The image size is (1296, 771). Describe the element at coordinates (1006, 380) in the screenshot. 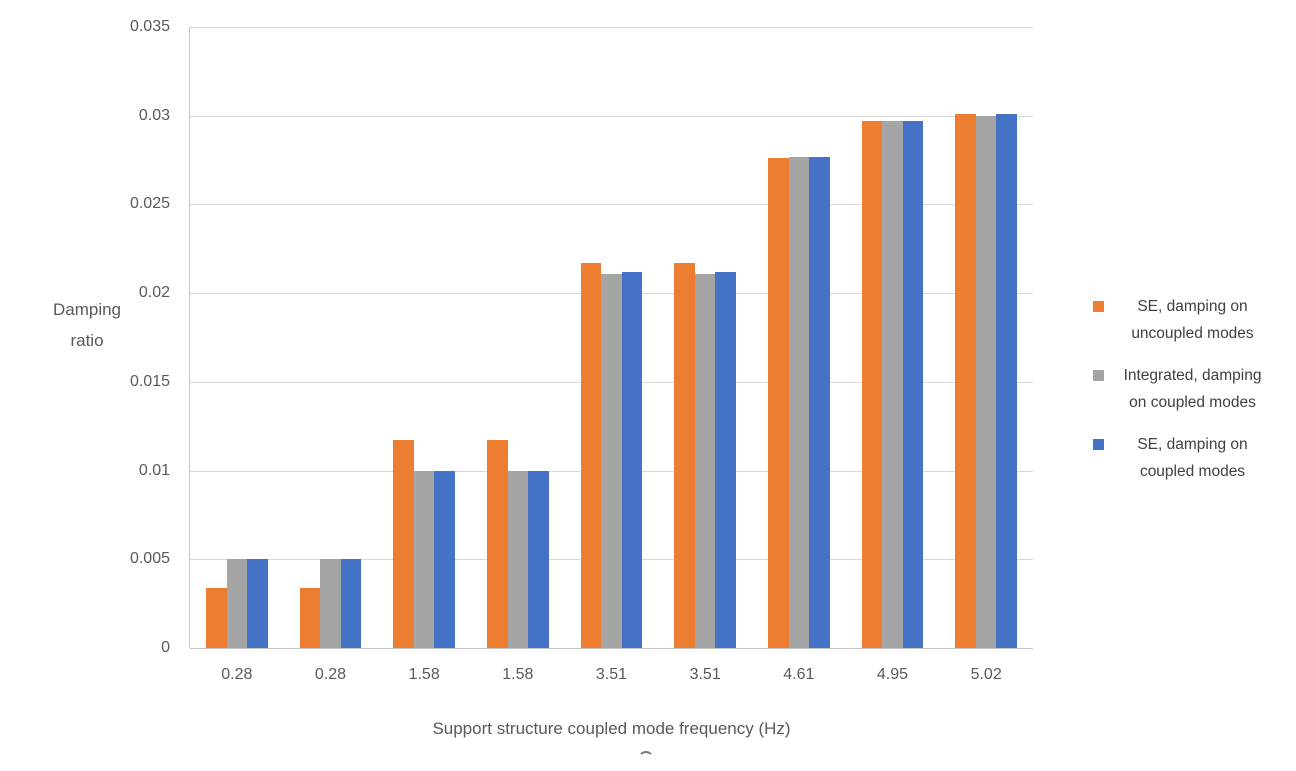

I see `bar-series3-group9` at that location.